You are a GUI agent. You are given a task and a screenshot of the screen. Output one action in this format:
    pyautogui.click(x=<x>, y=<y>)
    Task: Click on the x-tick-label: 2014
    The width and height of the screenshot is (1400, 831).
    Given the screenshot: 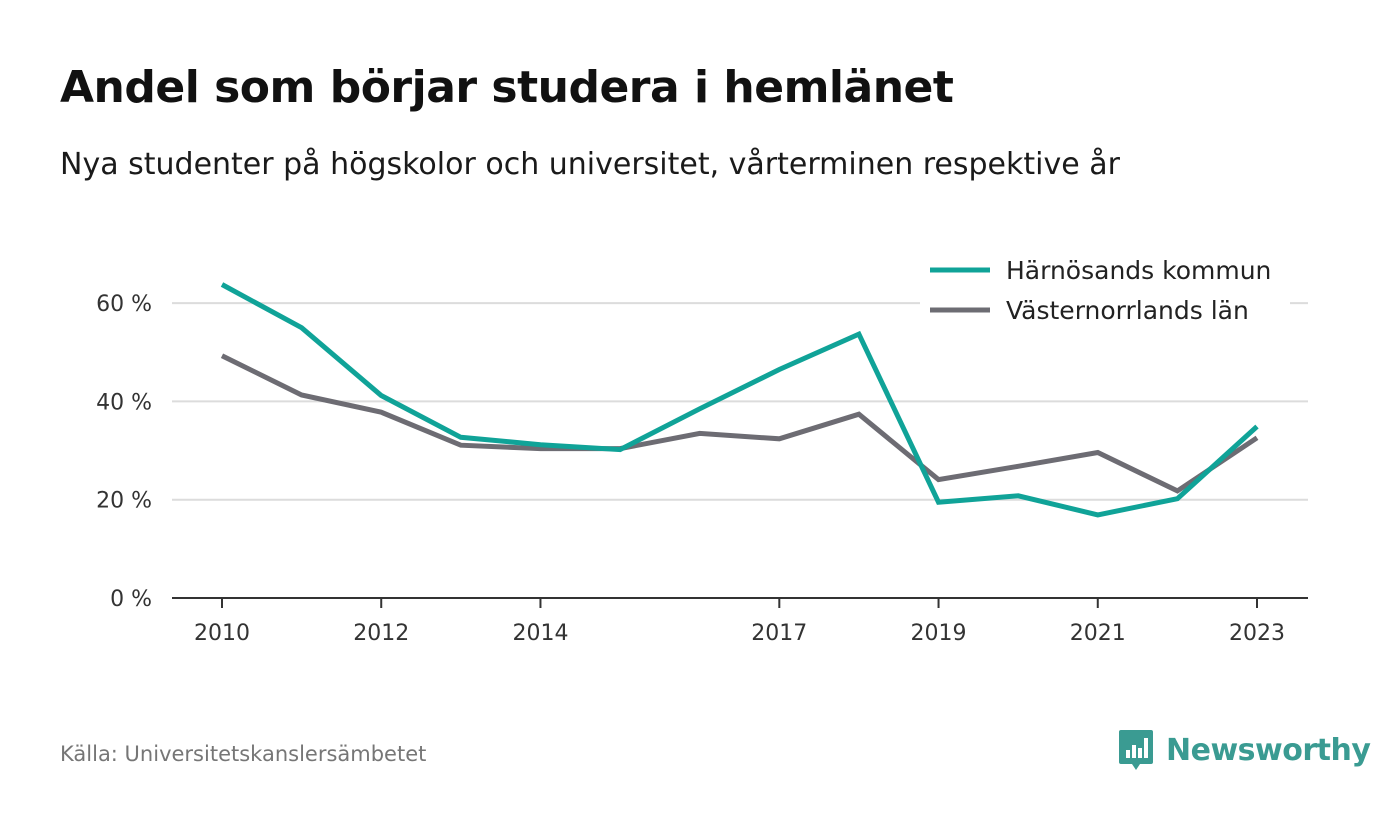 What is the action you would take?
    pyautogui.click(x=540, y=633)
    